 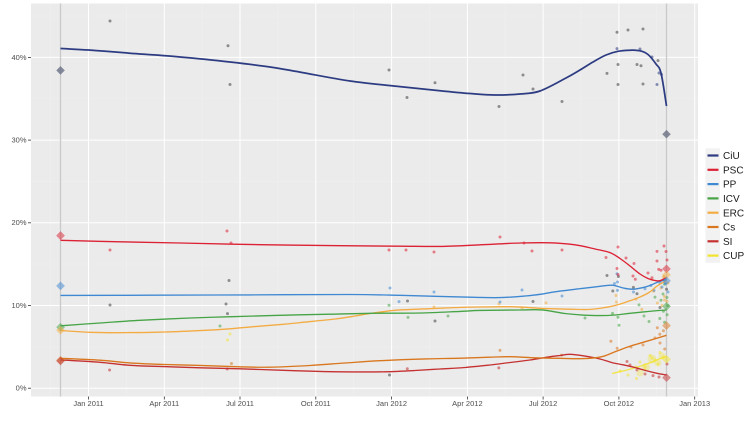 What do you see at coordinates (731, 156) in the screenshot?
I see `svg-text: CiU` at bounding box center [731, 156].